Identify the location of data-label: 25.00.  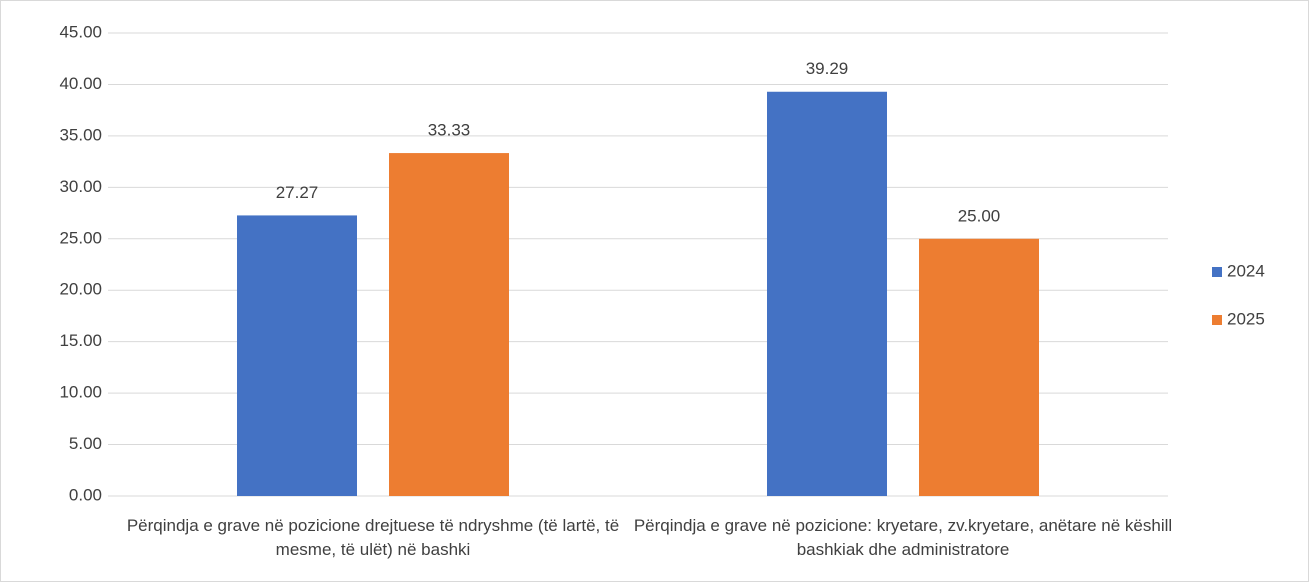
(979, 215).